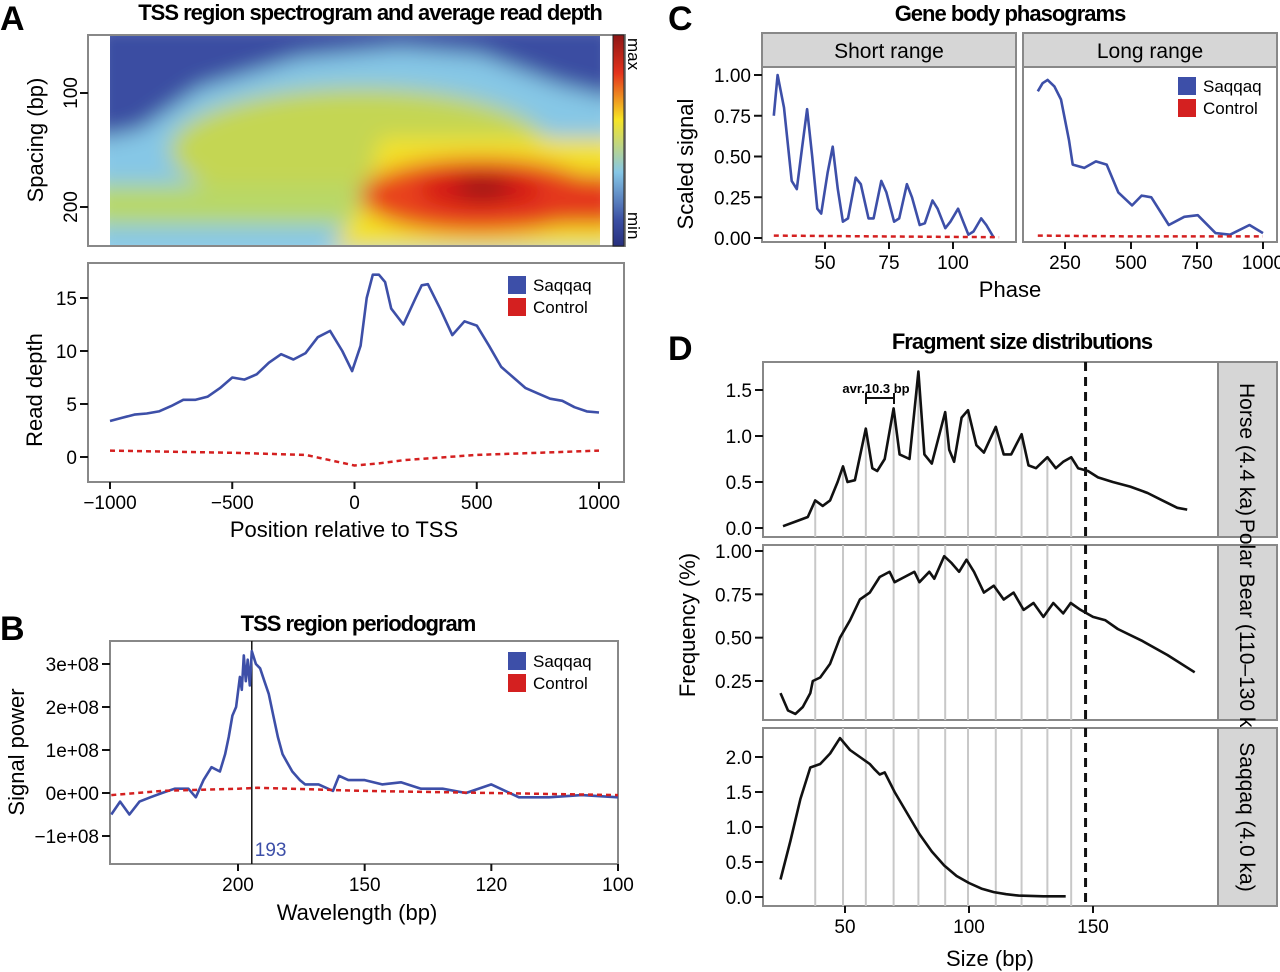 This screenshot has height=972, width=1280. Describe the element at coordinates (1022, 341) in the screenshot. I see `title-d: Fragment size distributions` at that location.